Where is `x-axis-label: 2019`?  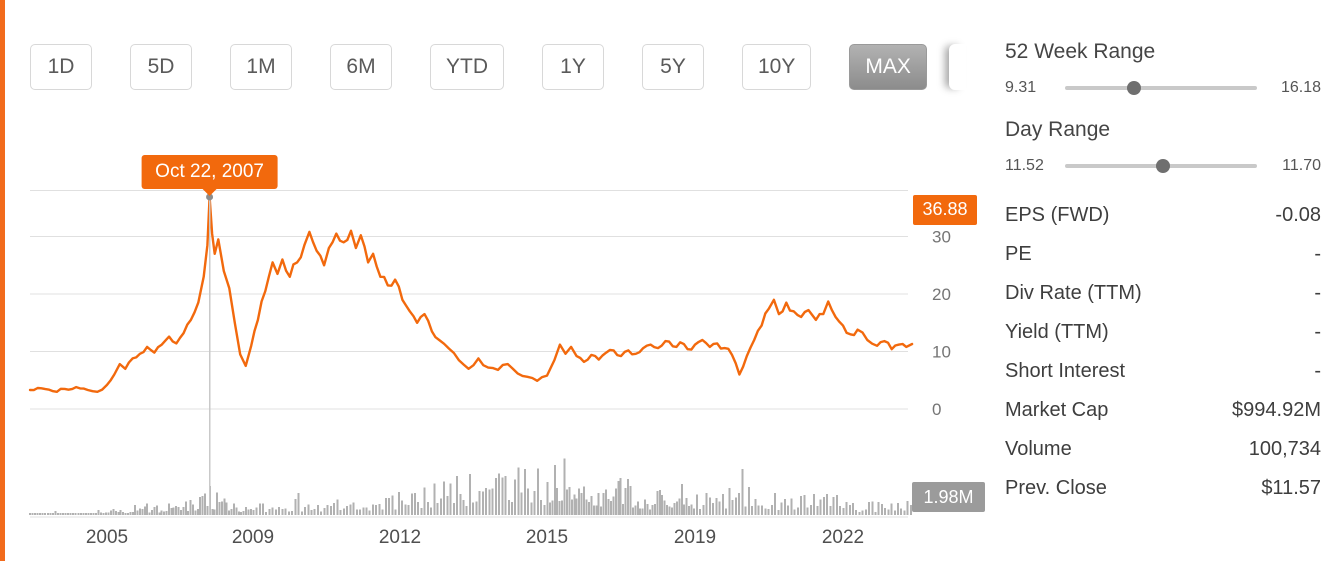 x-axis-label: 2019 is located at coordinates (695, 537).